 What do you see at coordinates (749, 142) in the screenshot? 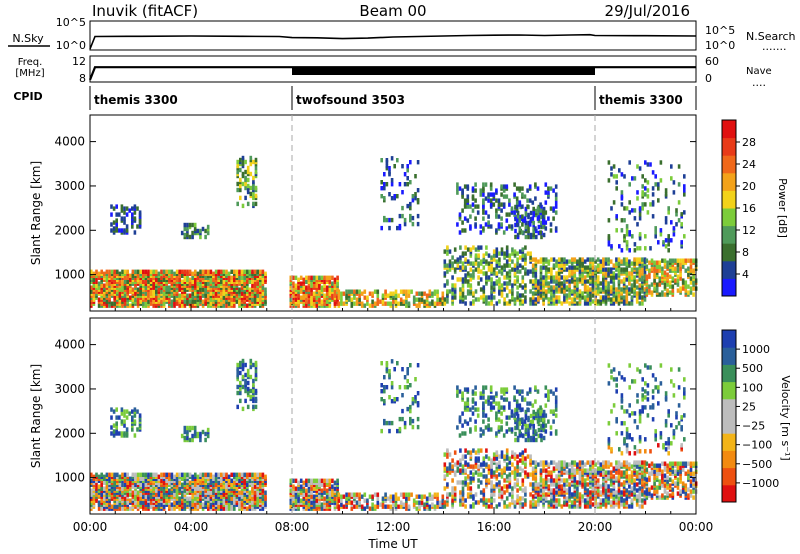
I see `colorbar-tick-label: 28` at bounding box center [749, 142].